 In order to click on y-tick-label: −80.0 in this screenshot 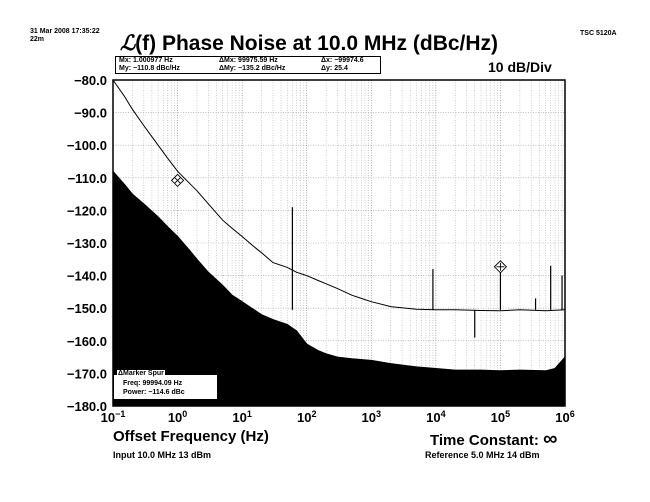, I will do `click(90, 80)`.